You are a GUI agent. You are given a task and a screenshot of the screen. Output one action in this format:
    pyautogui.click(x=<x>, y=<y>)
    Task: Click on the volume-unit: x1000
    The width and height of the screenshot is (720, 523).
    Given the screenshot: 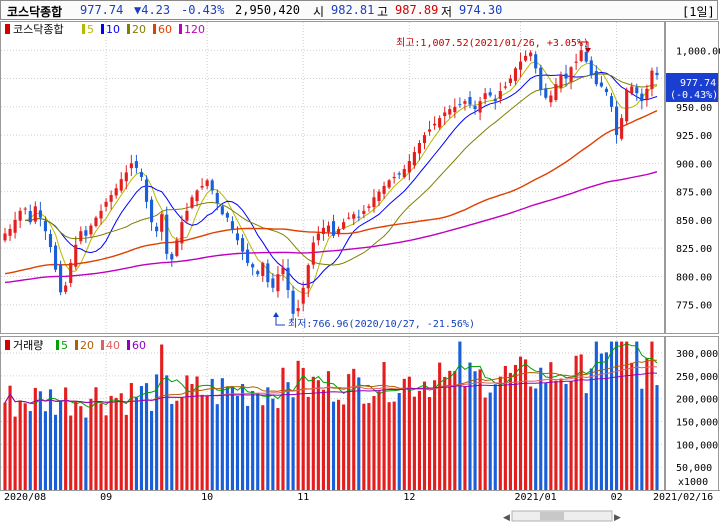 What is the action you would take?
    pyautogui.click(x=693, y=482)
    